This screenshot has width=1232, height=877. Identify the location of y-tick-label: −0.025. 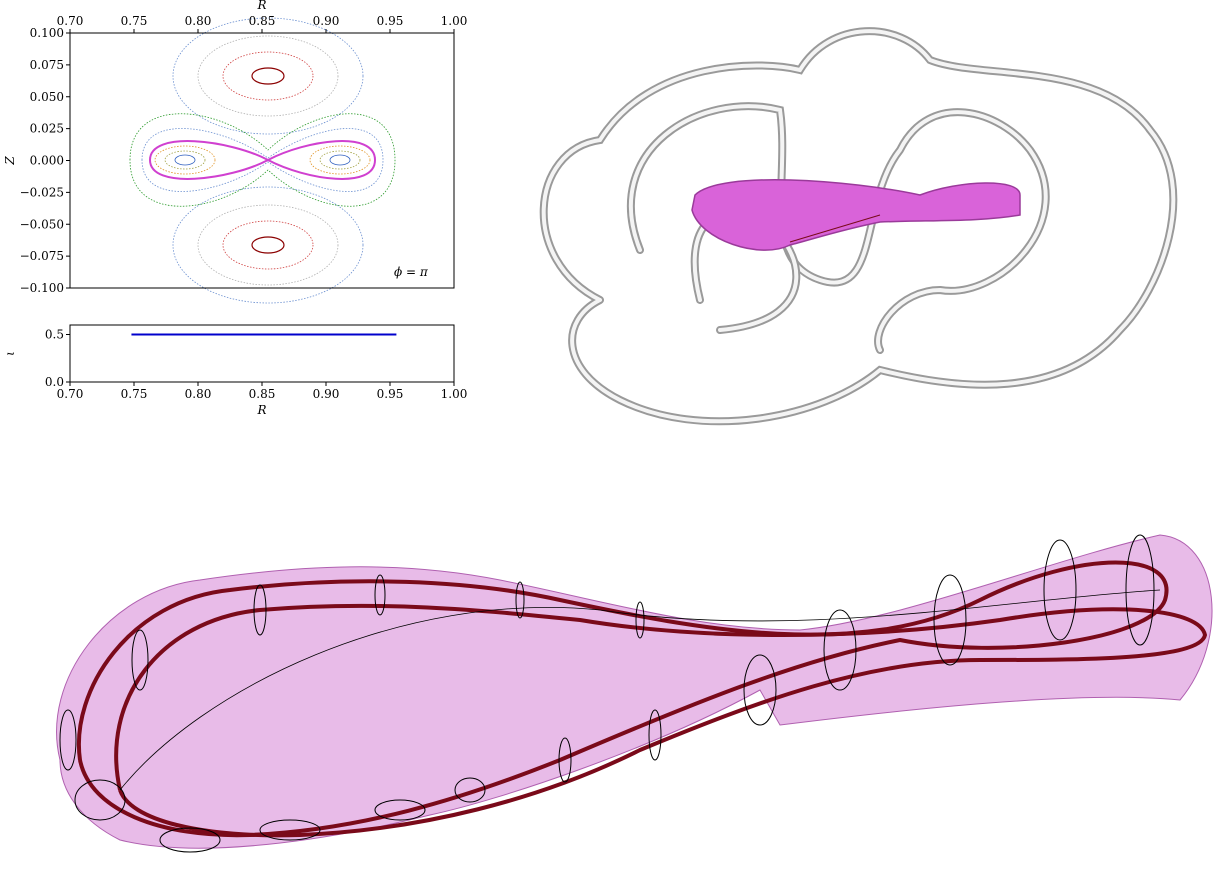
(42, 192).